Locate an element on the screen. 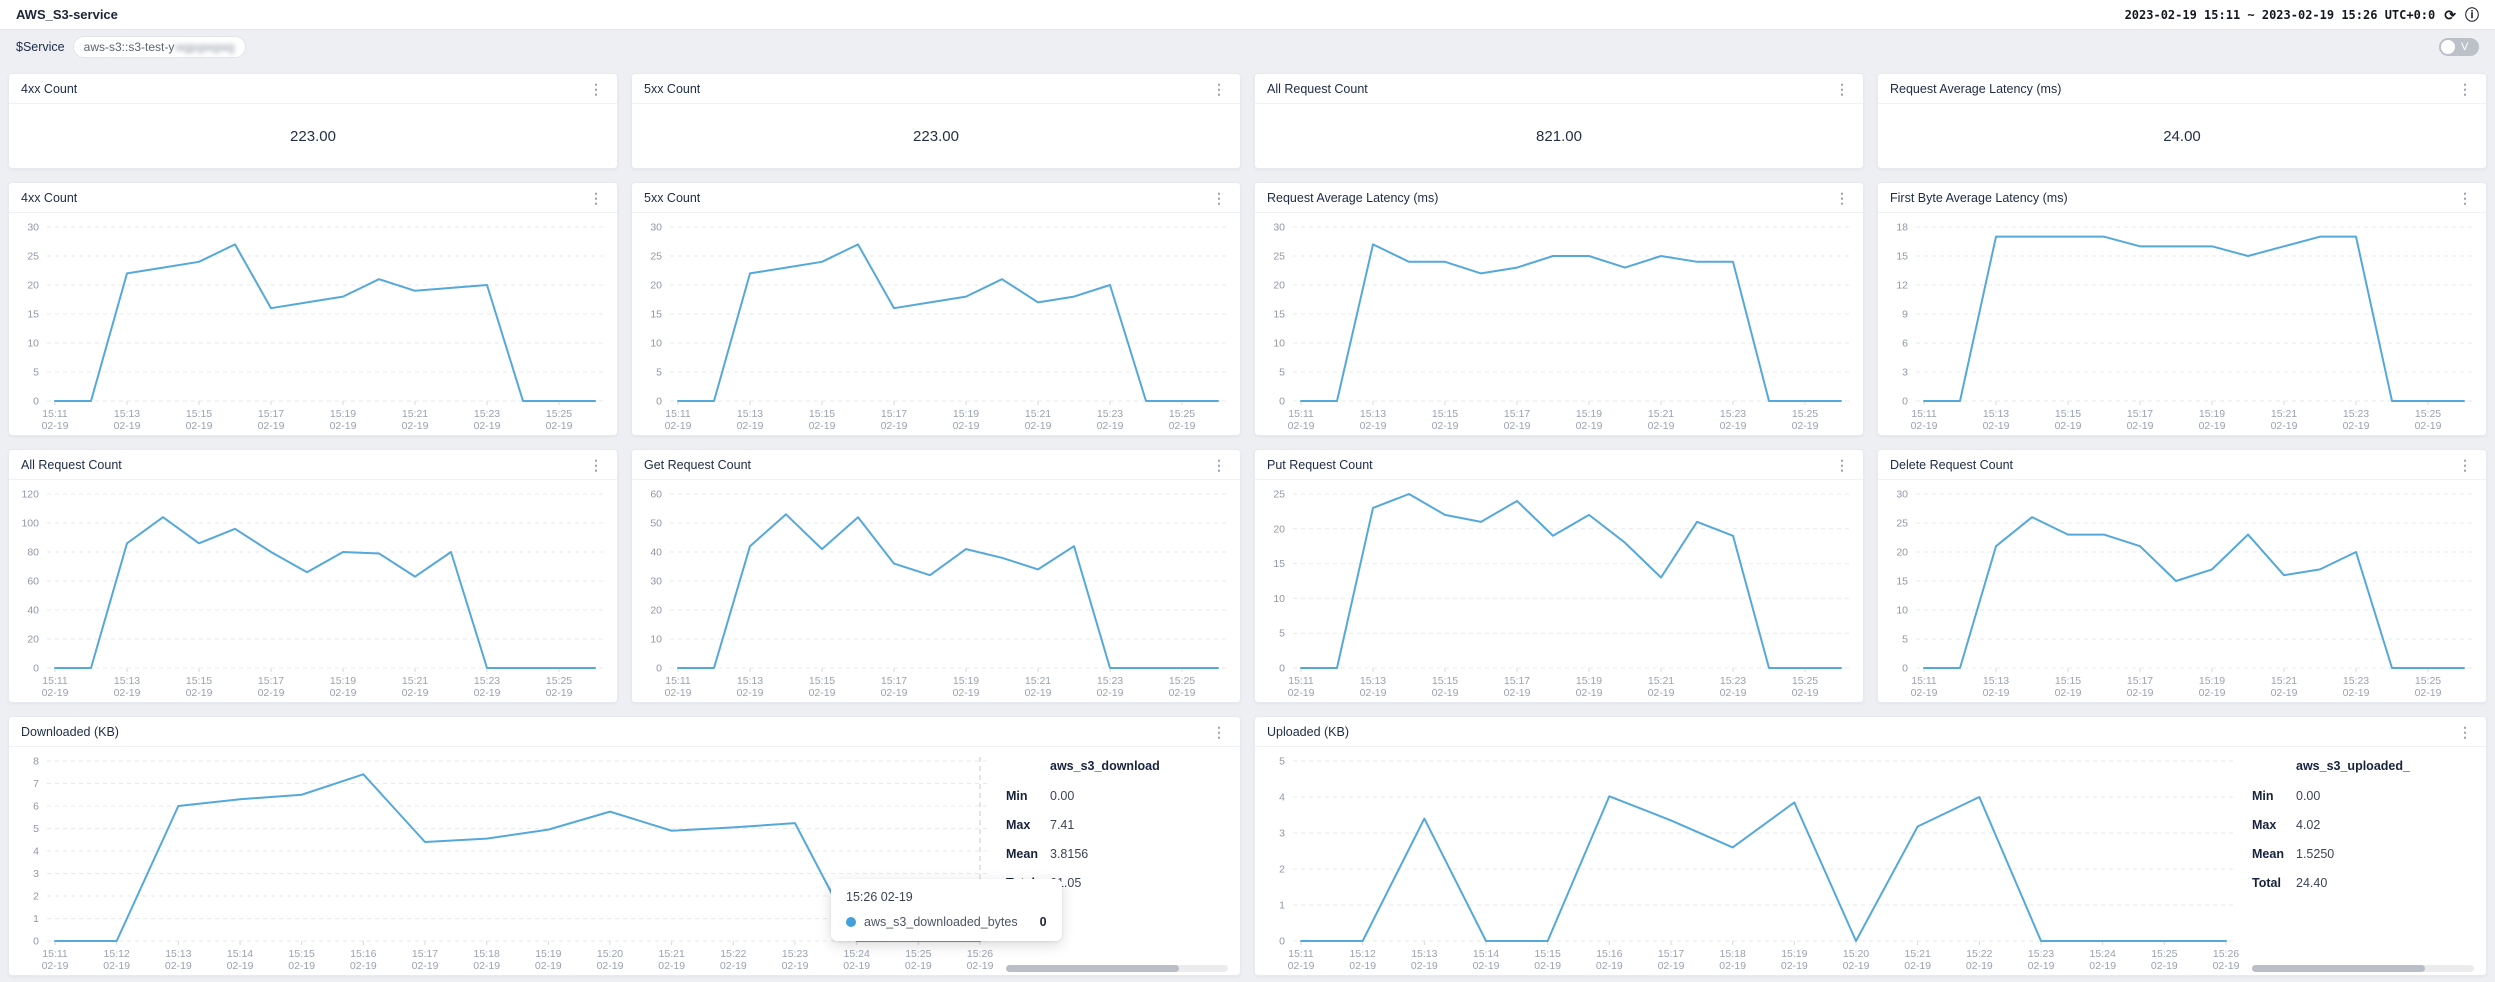 The height and width of the screenshot is (982, 2495). svg-text: 15:17 is located at coordinates (1671, 954).